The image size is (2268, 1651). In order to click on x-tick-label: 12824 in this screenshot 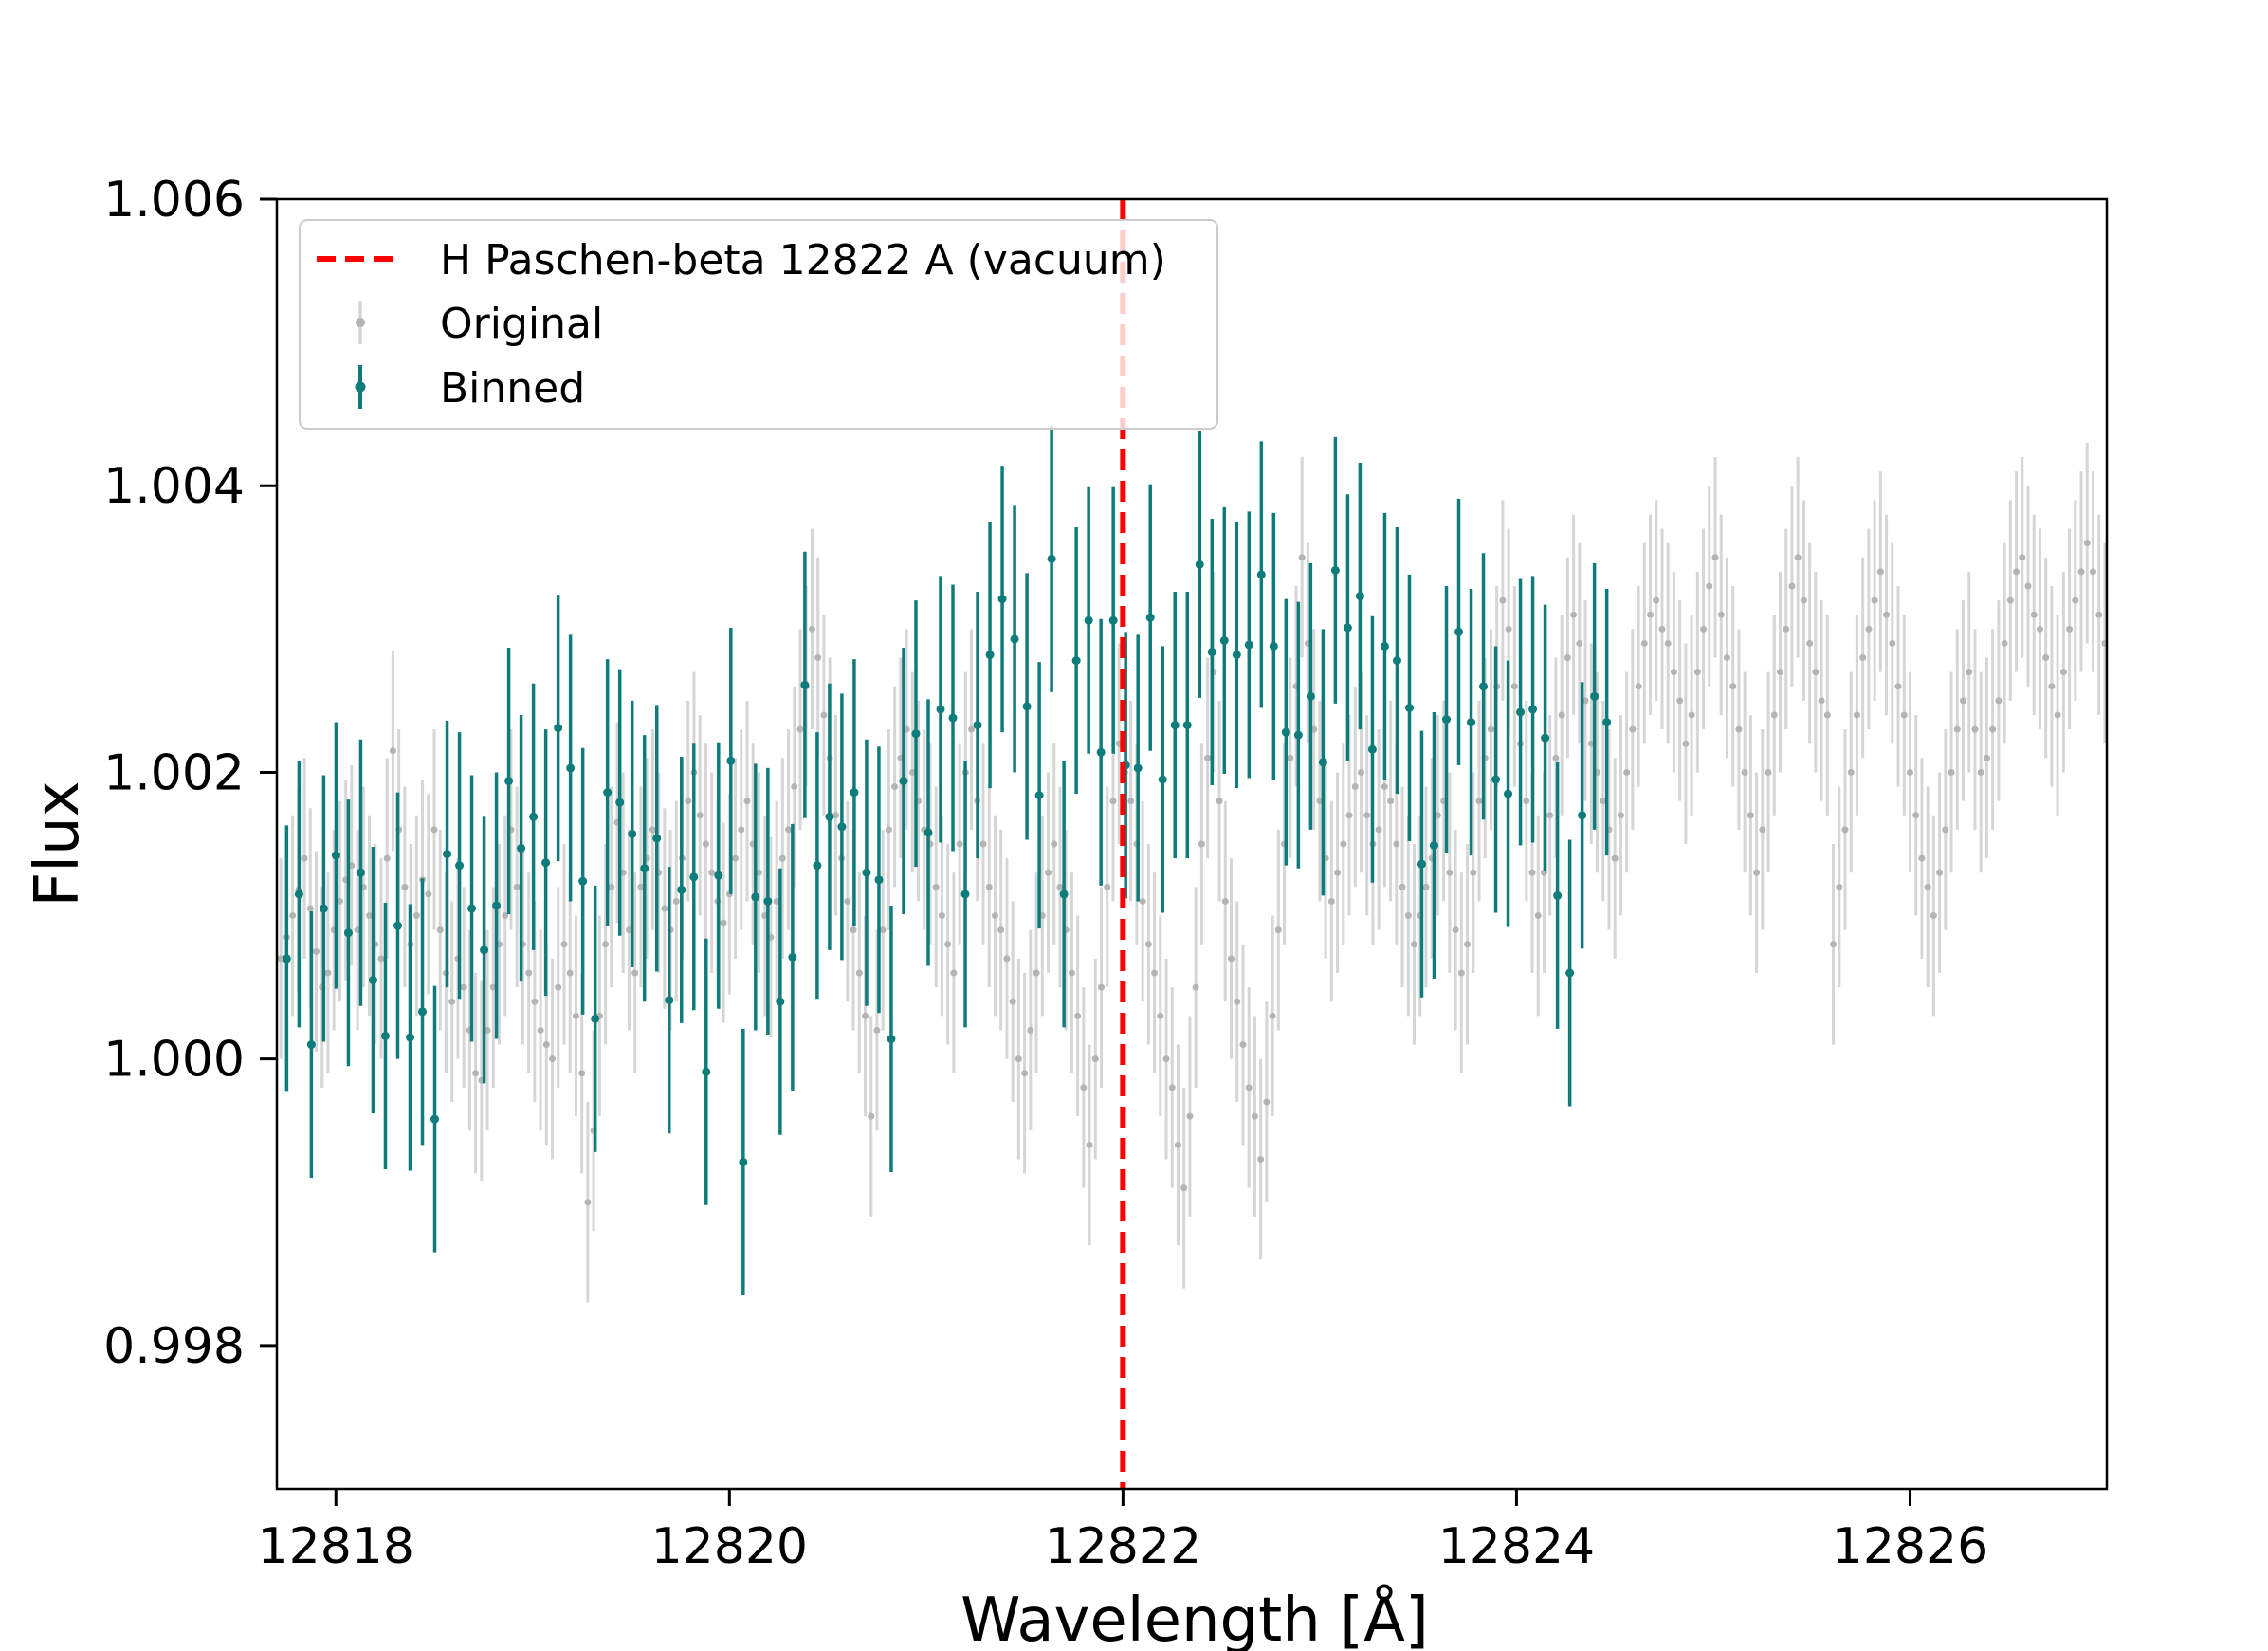, I will do `click(1517, 1546)`.